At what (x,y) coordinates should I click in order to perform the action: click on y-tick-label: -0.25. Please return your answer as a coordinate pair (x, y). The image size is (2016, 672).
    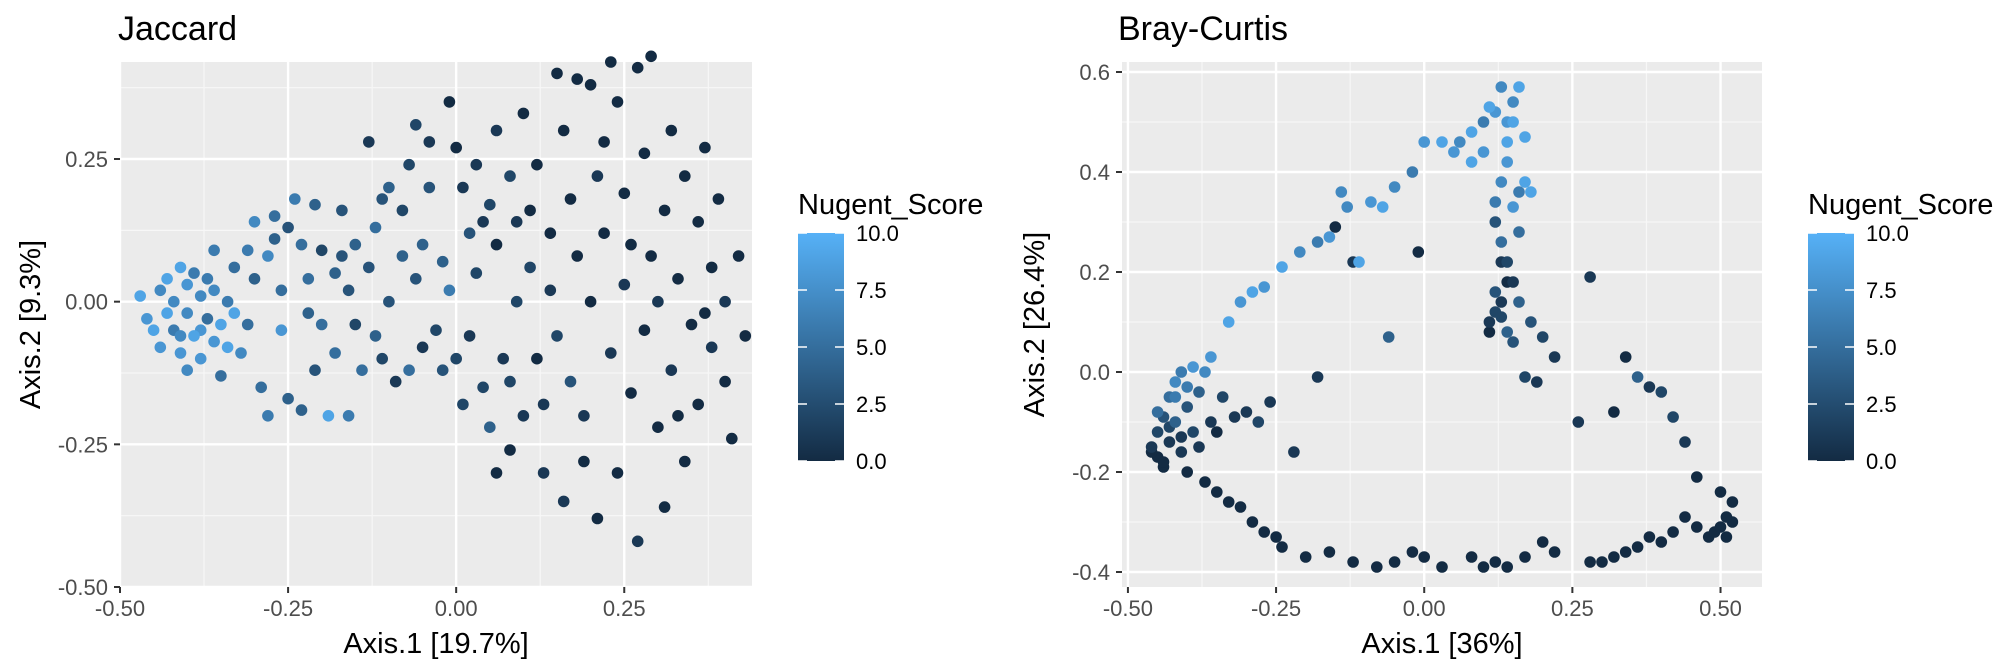
    Looking at the image, I should click on (83, 444).